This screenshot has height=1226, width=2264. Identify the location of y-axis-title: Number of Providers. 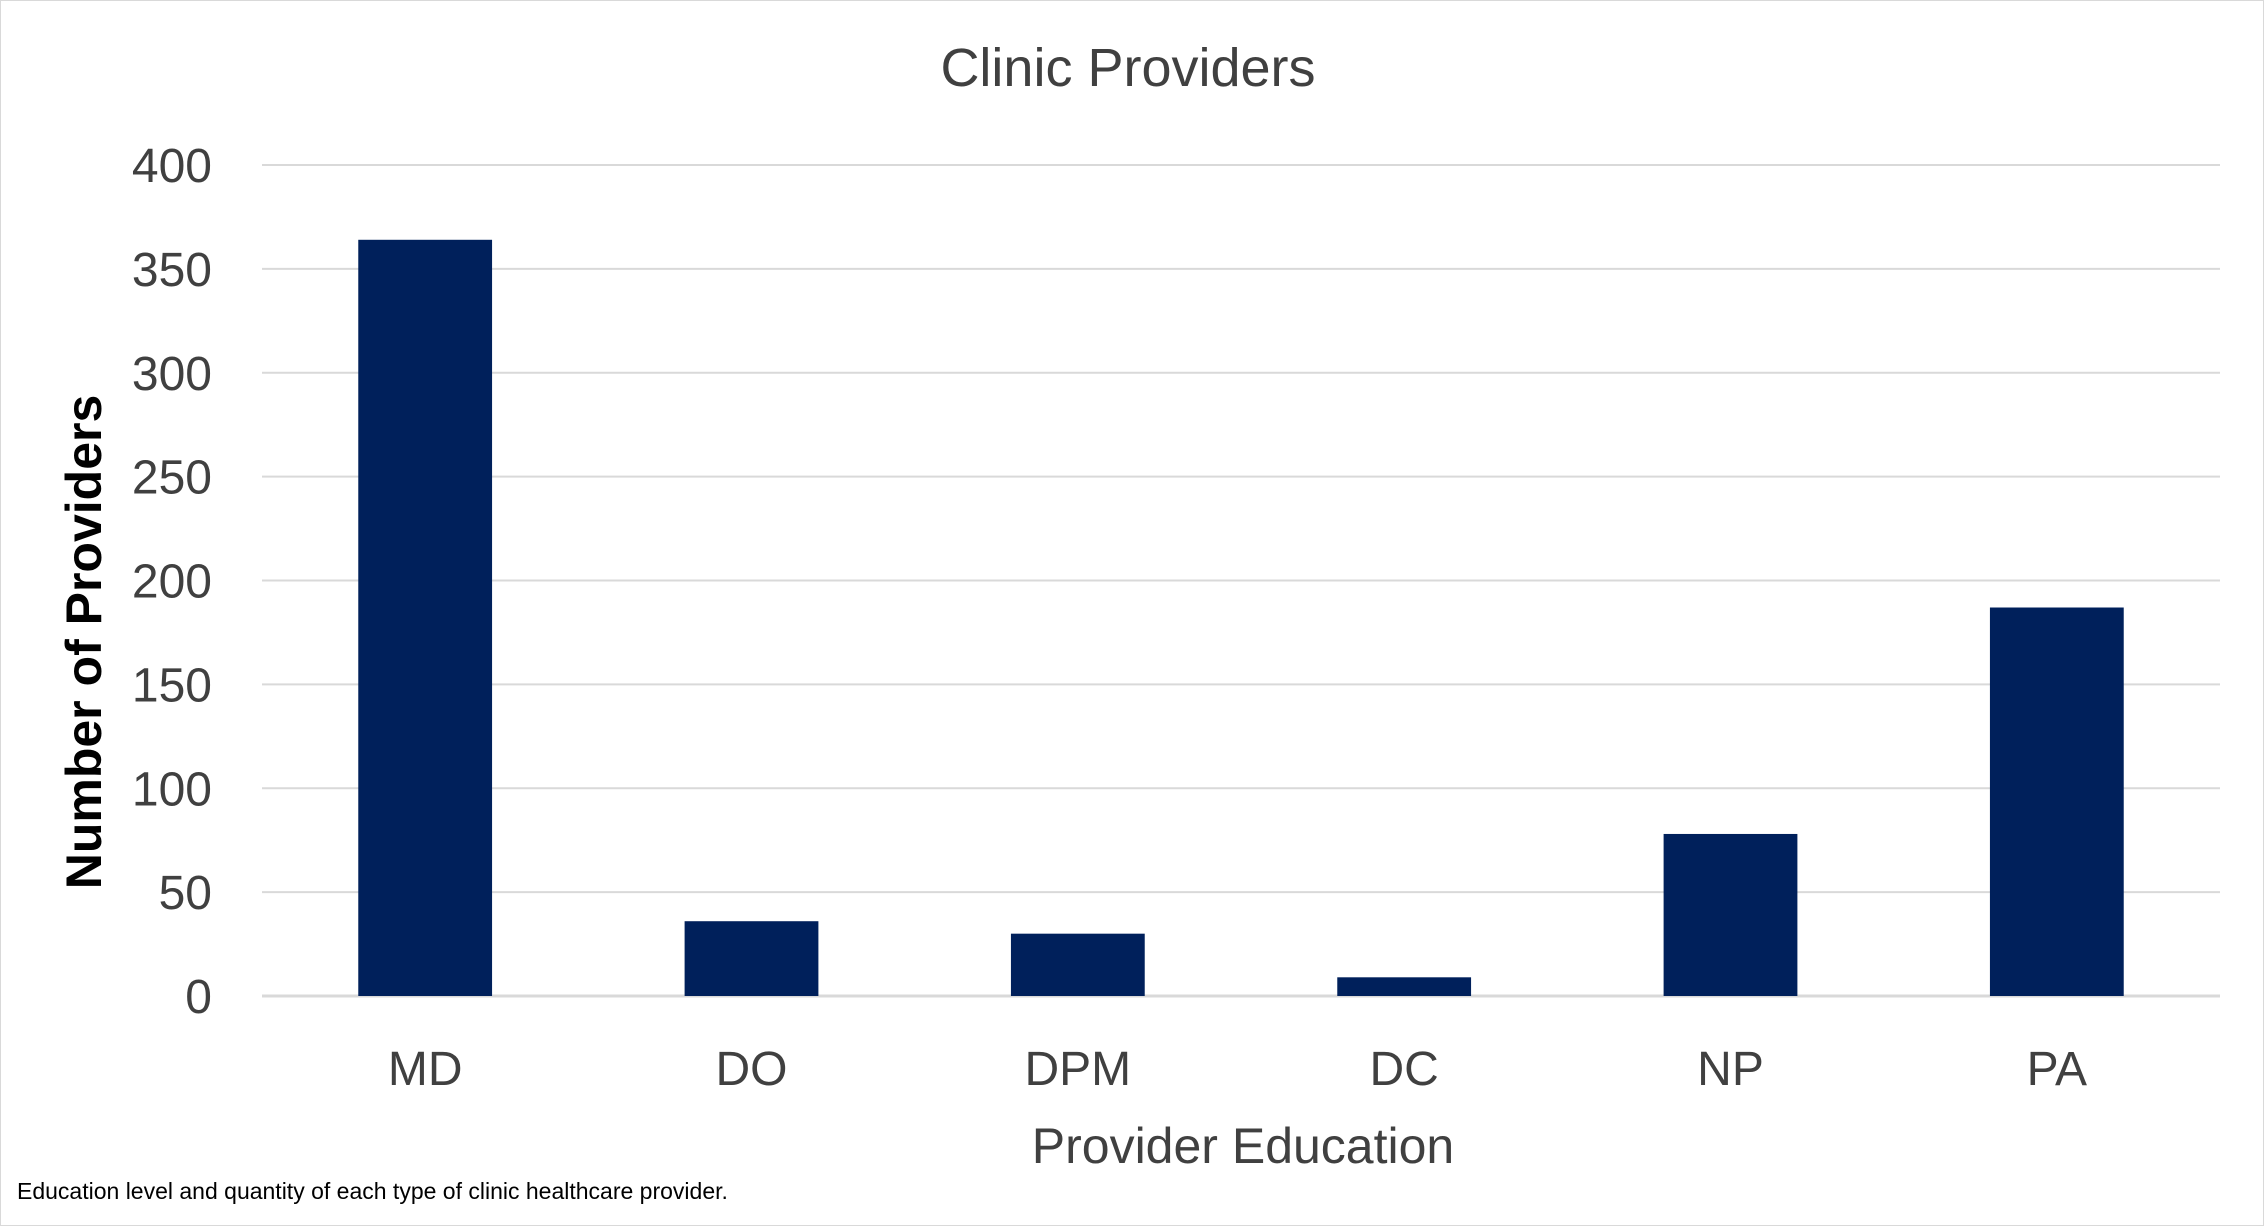
(84, 642).